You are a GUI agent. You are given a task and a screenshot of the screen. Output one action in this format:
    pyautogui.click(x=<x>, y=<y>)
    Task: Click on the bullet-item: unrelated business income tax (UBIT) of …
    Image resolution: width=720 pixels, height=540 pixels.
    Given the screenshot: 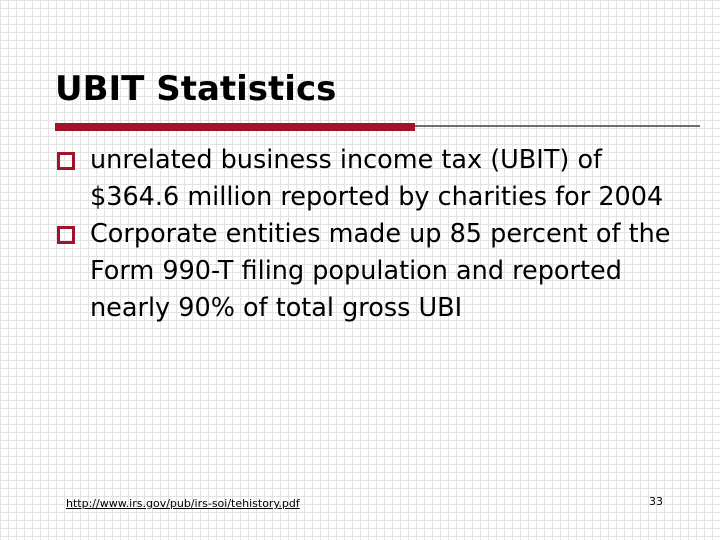 What is the action you would take?
    pyautogui.click(x=375, y=179)
    